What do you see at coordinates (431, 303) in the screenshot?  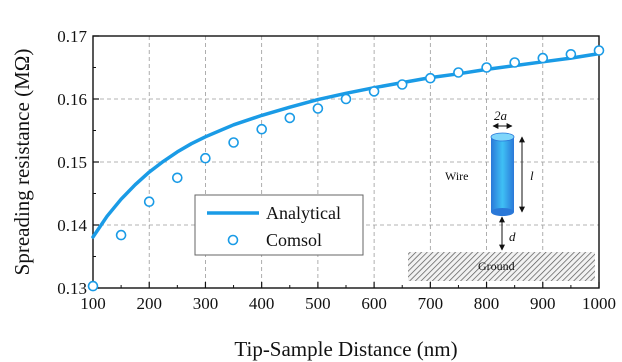 I see `x-tick-label: 700` at bounding box center [431, 303].